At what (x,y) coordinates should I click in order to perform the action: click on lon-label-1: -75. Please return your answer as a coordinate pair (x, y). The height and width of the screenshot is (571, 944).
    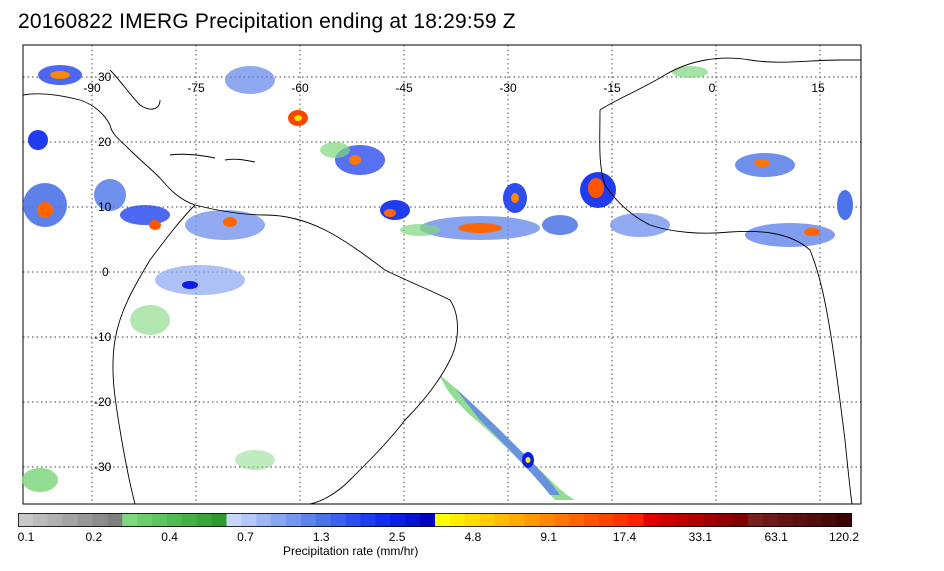
    Looking at the image, I should click on (196, 88).